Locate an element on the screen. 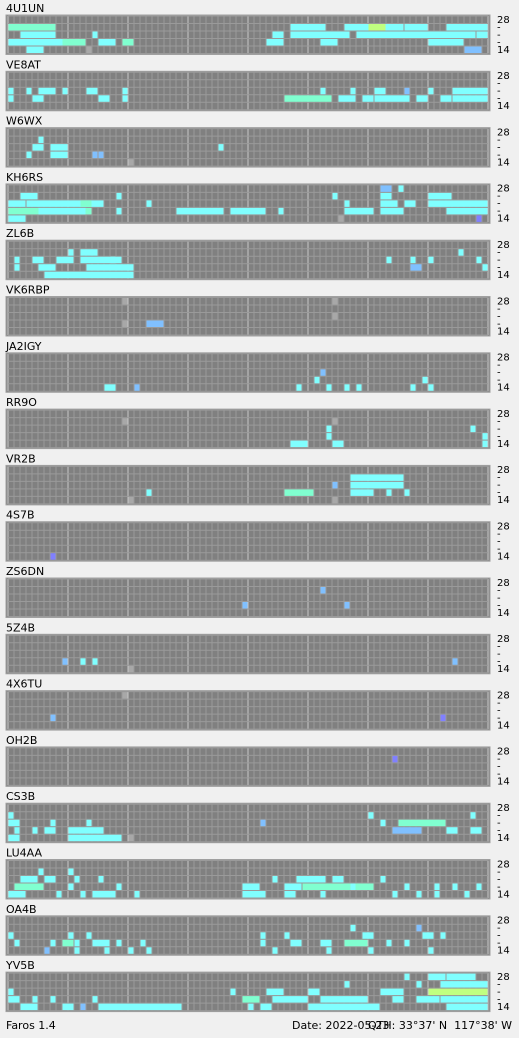 The width and height of the screenshot is (519, 1038). station-call: CS3B is located at coordinates (20, 796).